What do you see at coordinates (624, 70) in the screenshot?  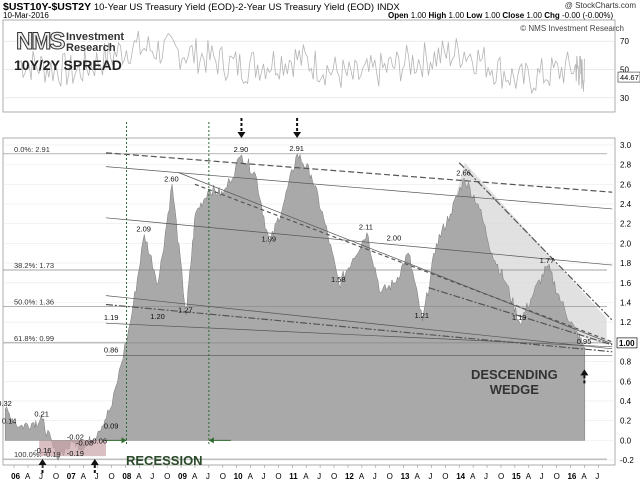 I see `rsi-tick-label: 50` at bounding box center [624, 70].